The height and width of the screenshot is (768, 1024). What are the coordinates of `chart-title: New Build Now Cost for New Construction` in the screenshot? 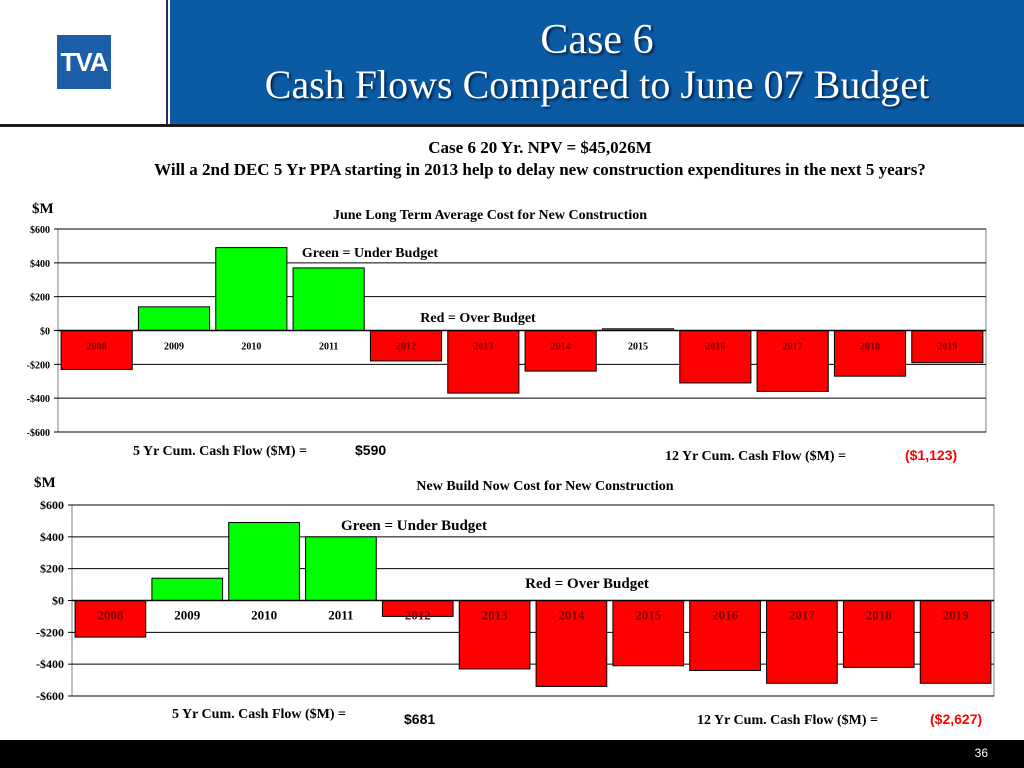 It's located at (544, 486).